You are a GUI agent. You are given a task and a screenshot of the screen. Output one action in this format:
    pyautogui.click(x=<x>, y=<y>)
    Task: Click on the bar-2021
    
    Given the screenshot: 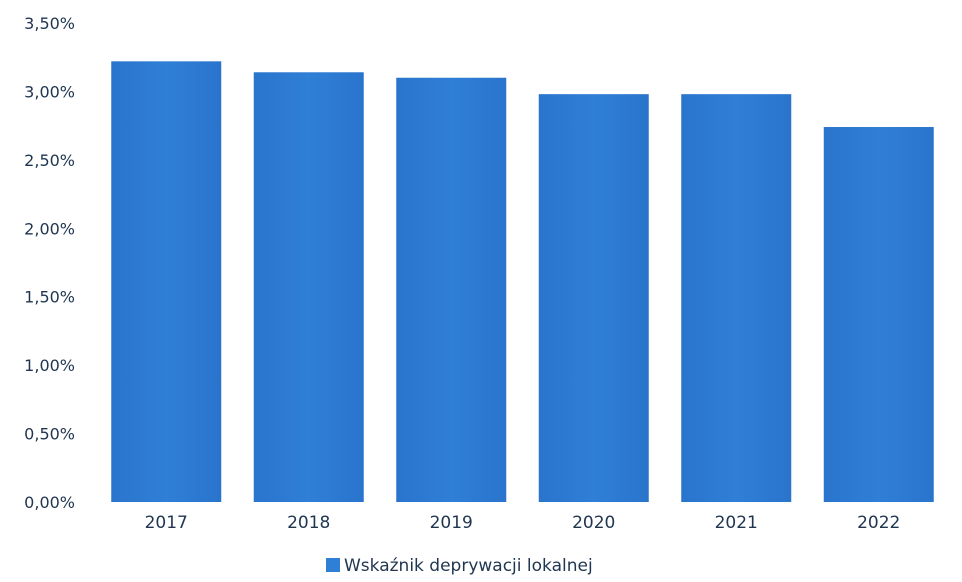 What is the action you would take?
    pyautogui.click(x=736, y=298)
    